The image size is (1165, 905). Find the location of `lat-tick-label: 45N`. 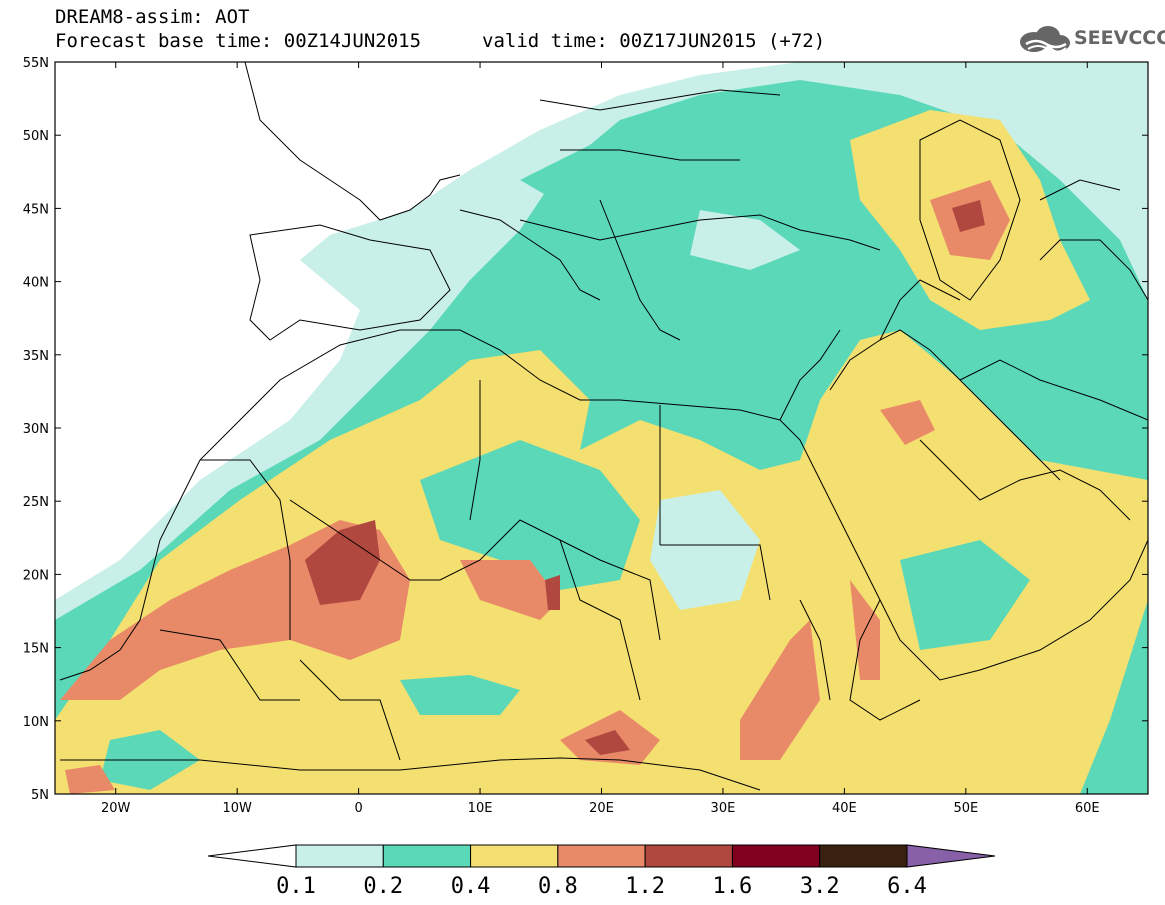

lat-tick-label: 45N is located at coordinates (36, 209).